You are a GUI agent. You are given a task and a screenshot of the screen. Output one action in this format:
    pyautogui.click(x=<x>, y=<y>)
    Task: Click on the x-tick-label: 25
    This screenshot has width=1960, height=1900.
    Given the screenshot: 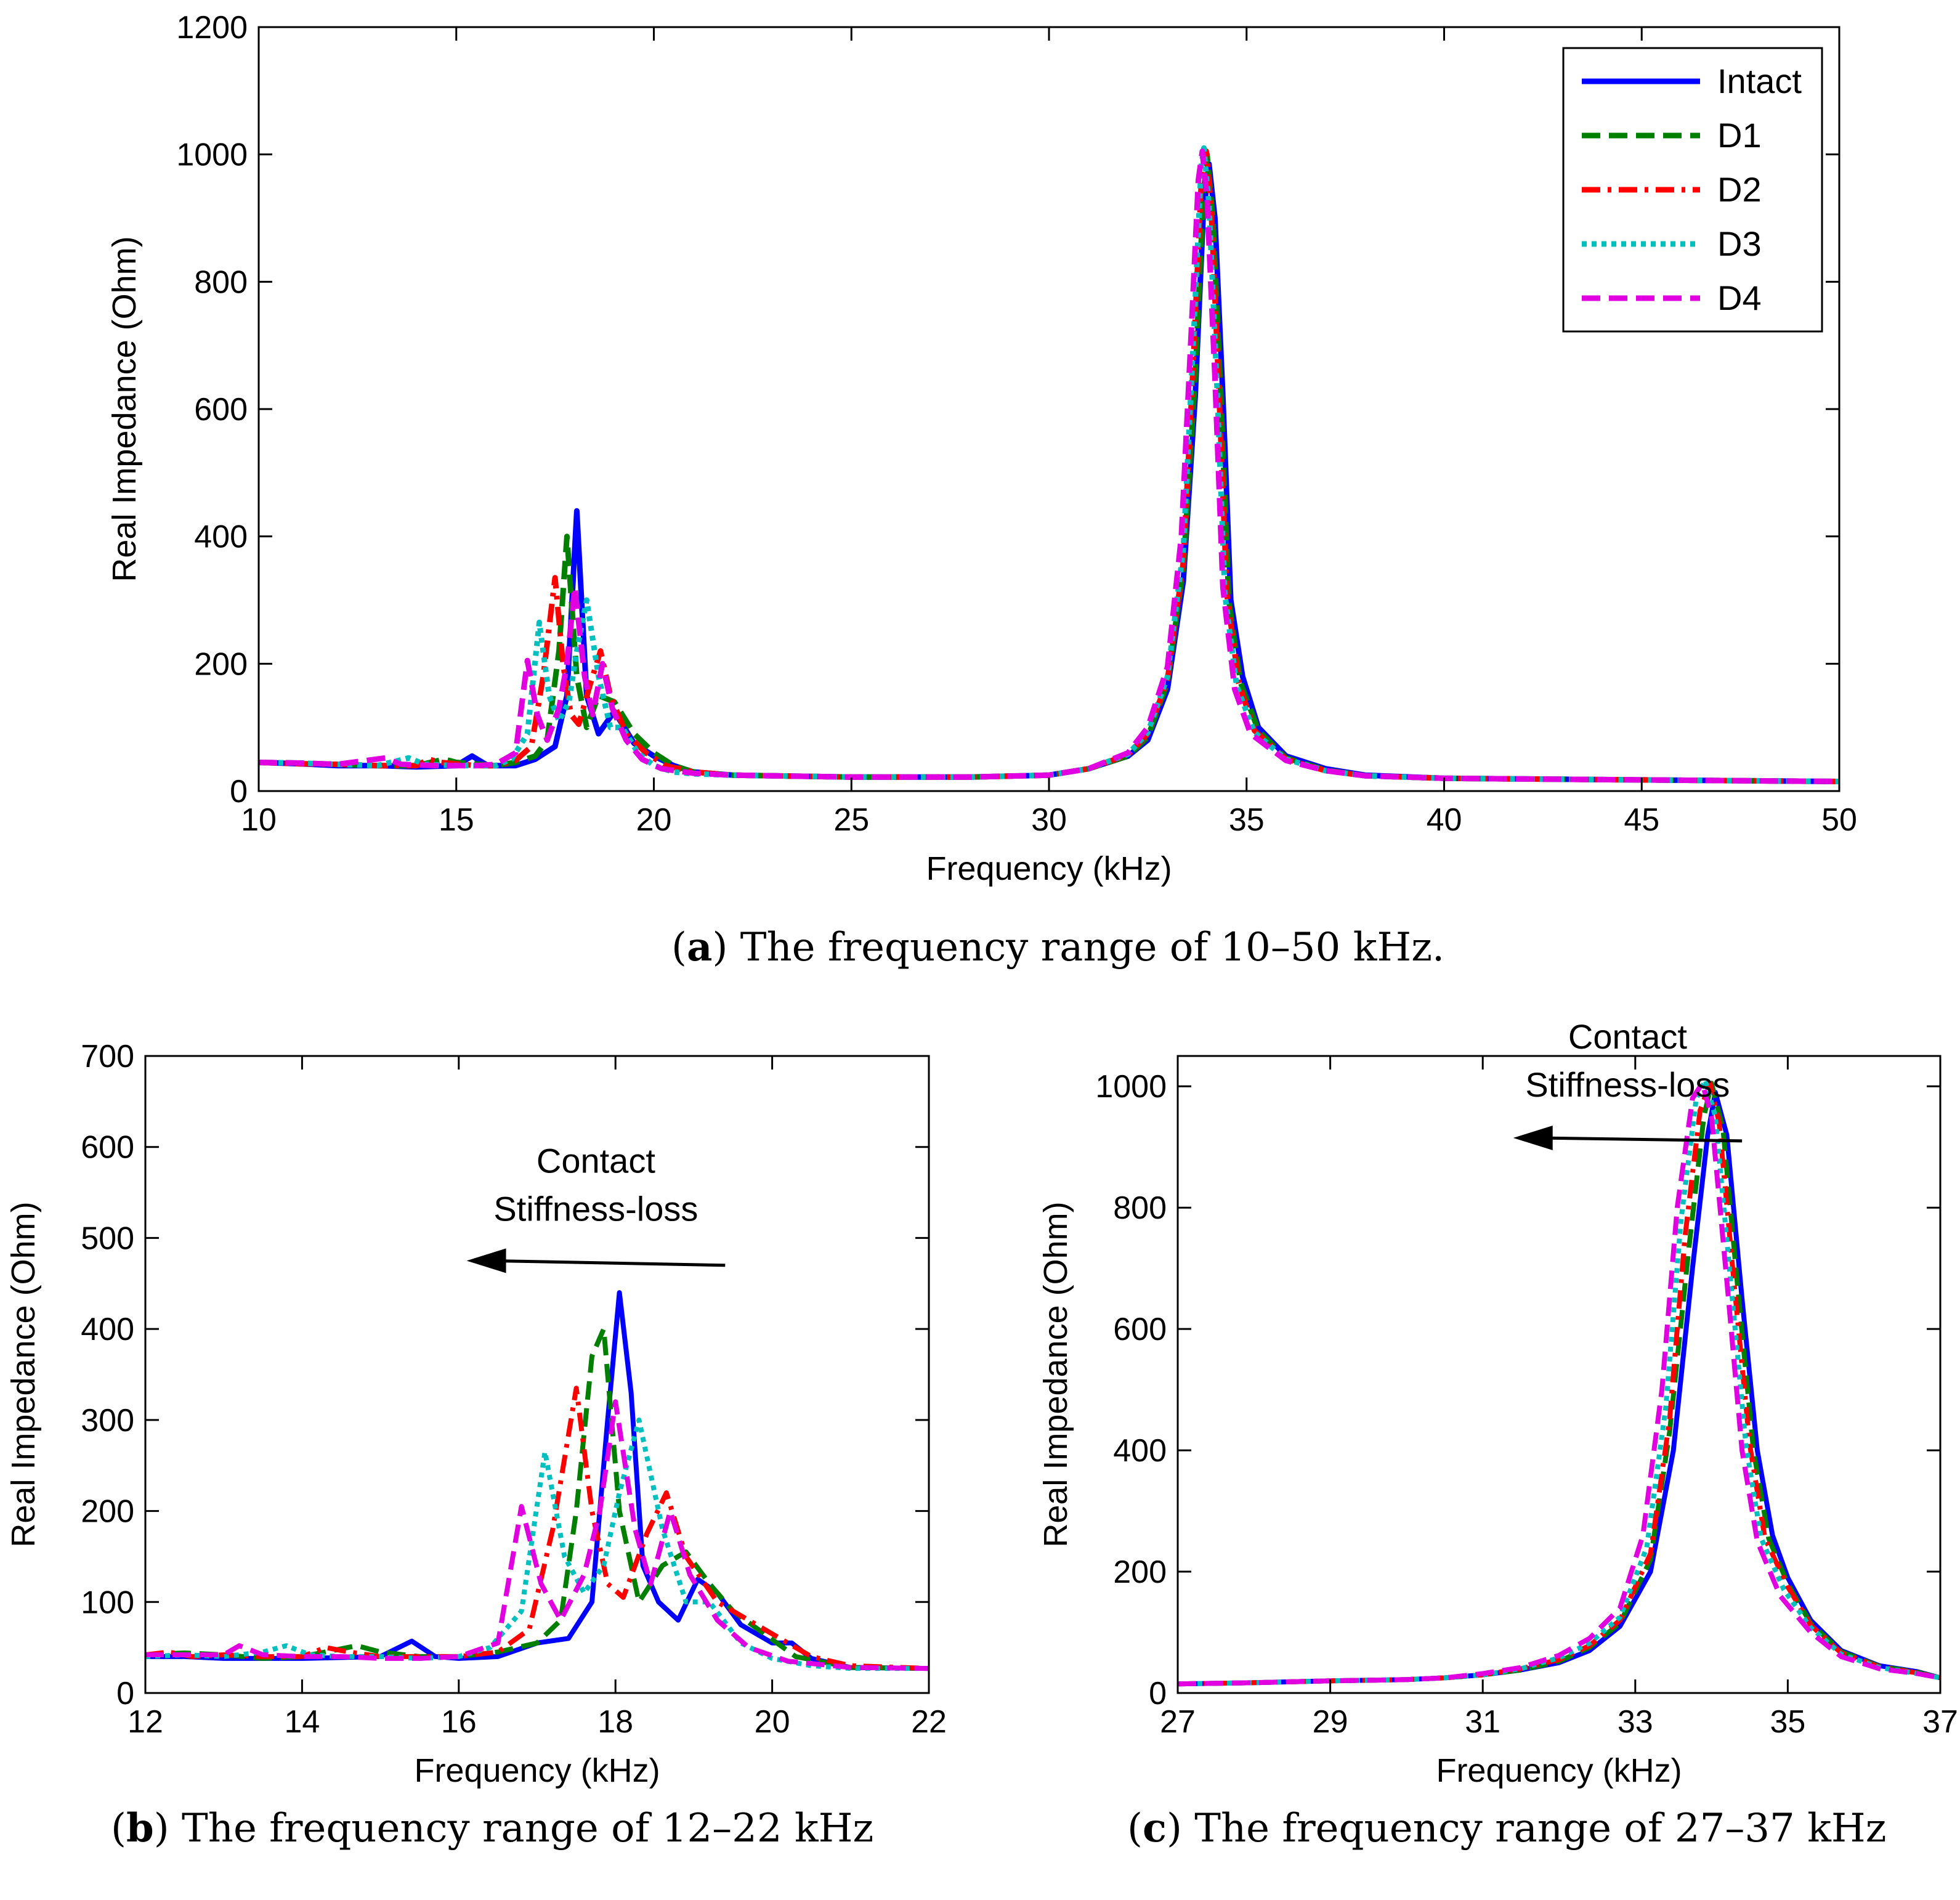 What is the action you would take?
    pyautogui.click(x=851, y=820)
    